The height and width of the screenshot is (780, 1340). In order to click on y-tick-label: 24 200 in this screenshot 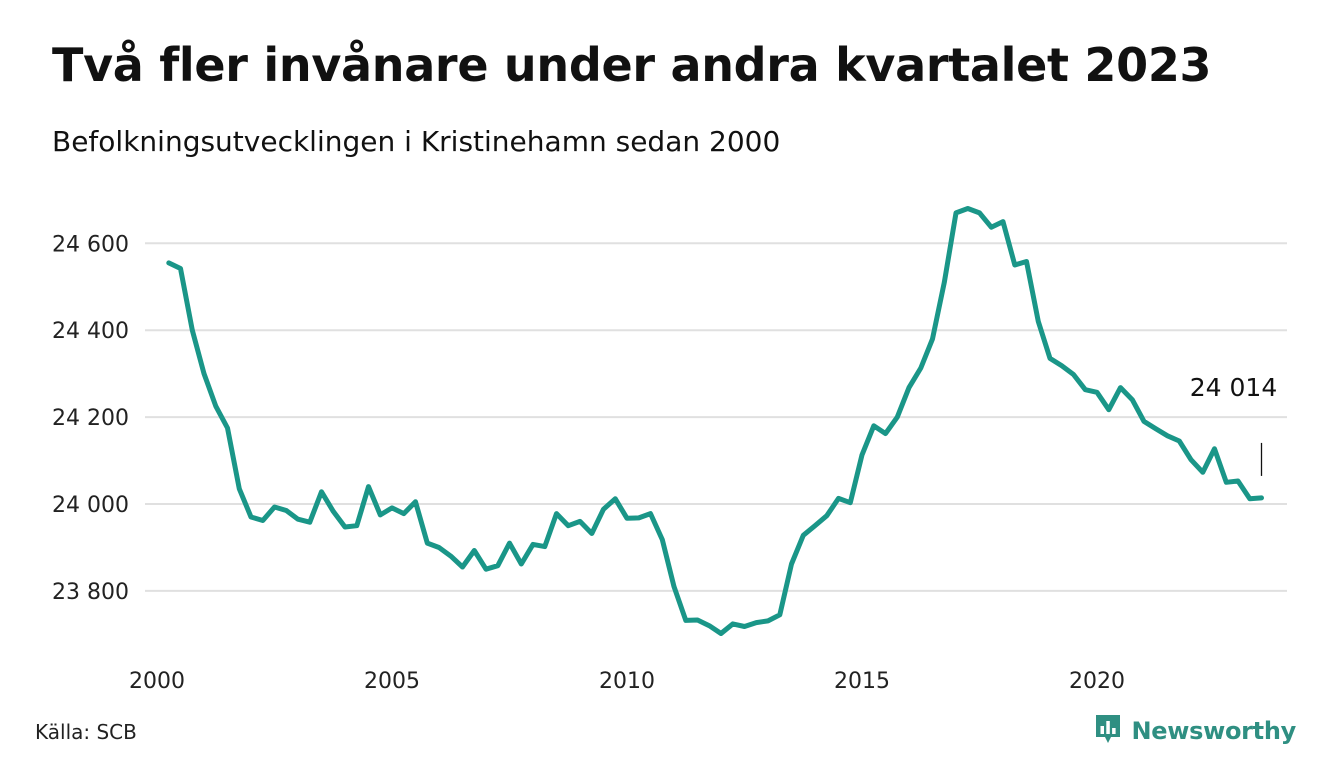, I will do `click(90, 418)`.